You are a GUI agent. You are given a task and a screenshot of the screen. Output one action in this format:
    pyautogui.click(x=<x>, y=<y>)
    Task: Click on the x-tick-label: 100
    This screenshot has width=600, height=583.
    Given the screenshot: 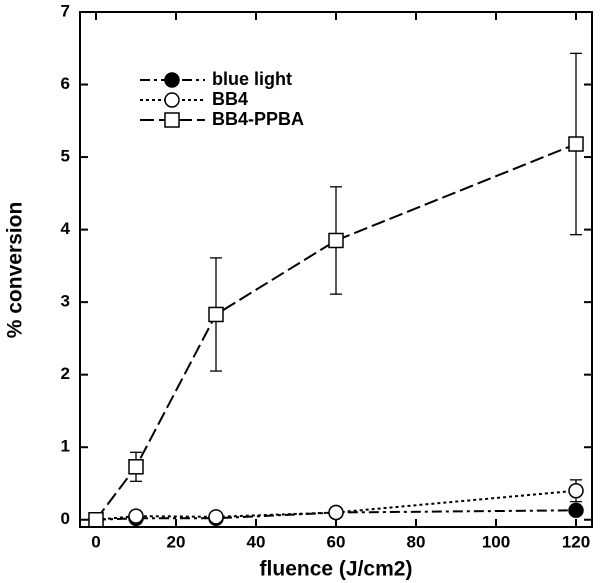 What is the action you would take?
    pyautogui.click(x=496, y=541)
    